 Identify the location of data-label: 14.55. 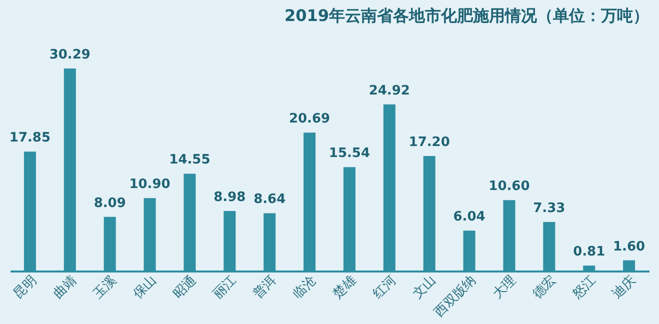
(189, 160).